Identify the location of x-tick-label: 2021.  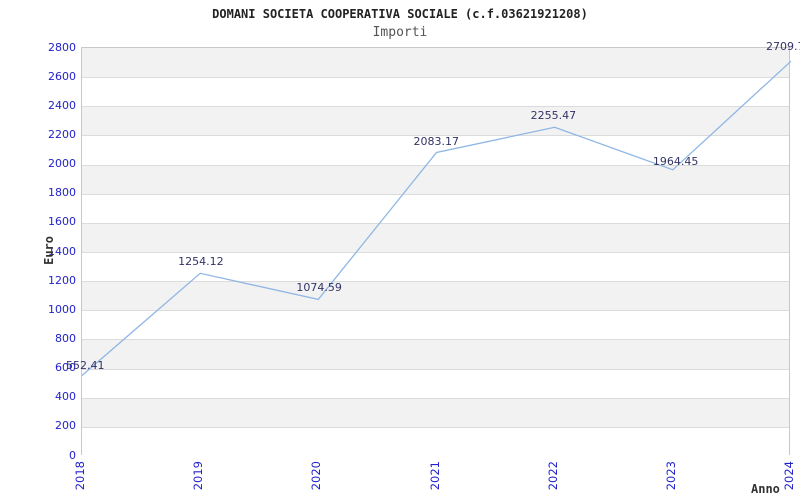
(434, 476).